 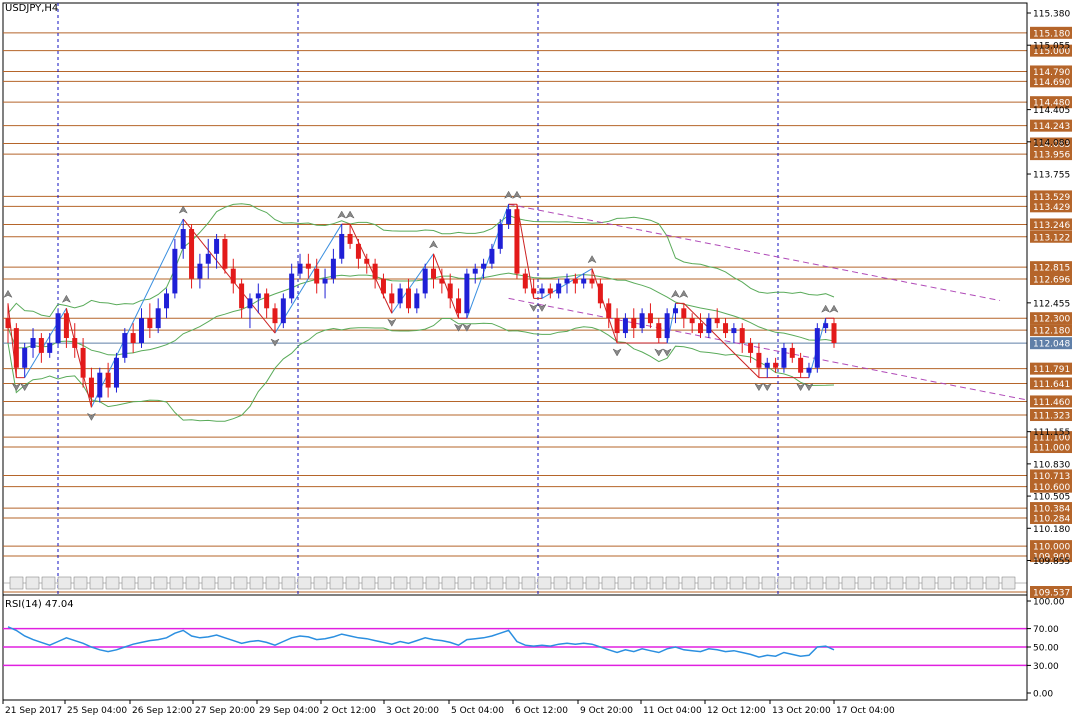 I want to click on level-tag-label: 112.696, so click(x=1051, y=280).